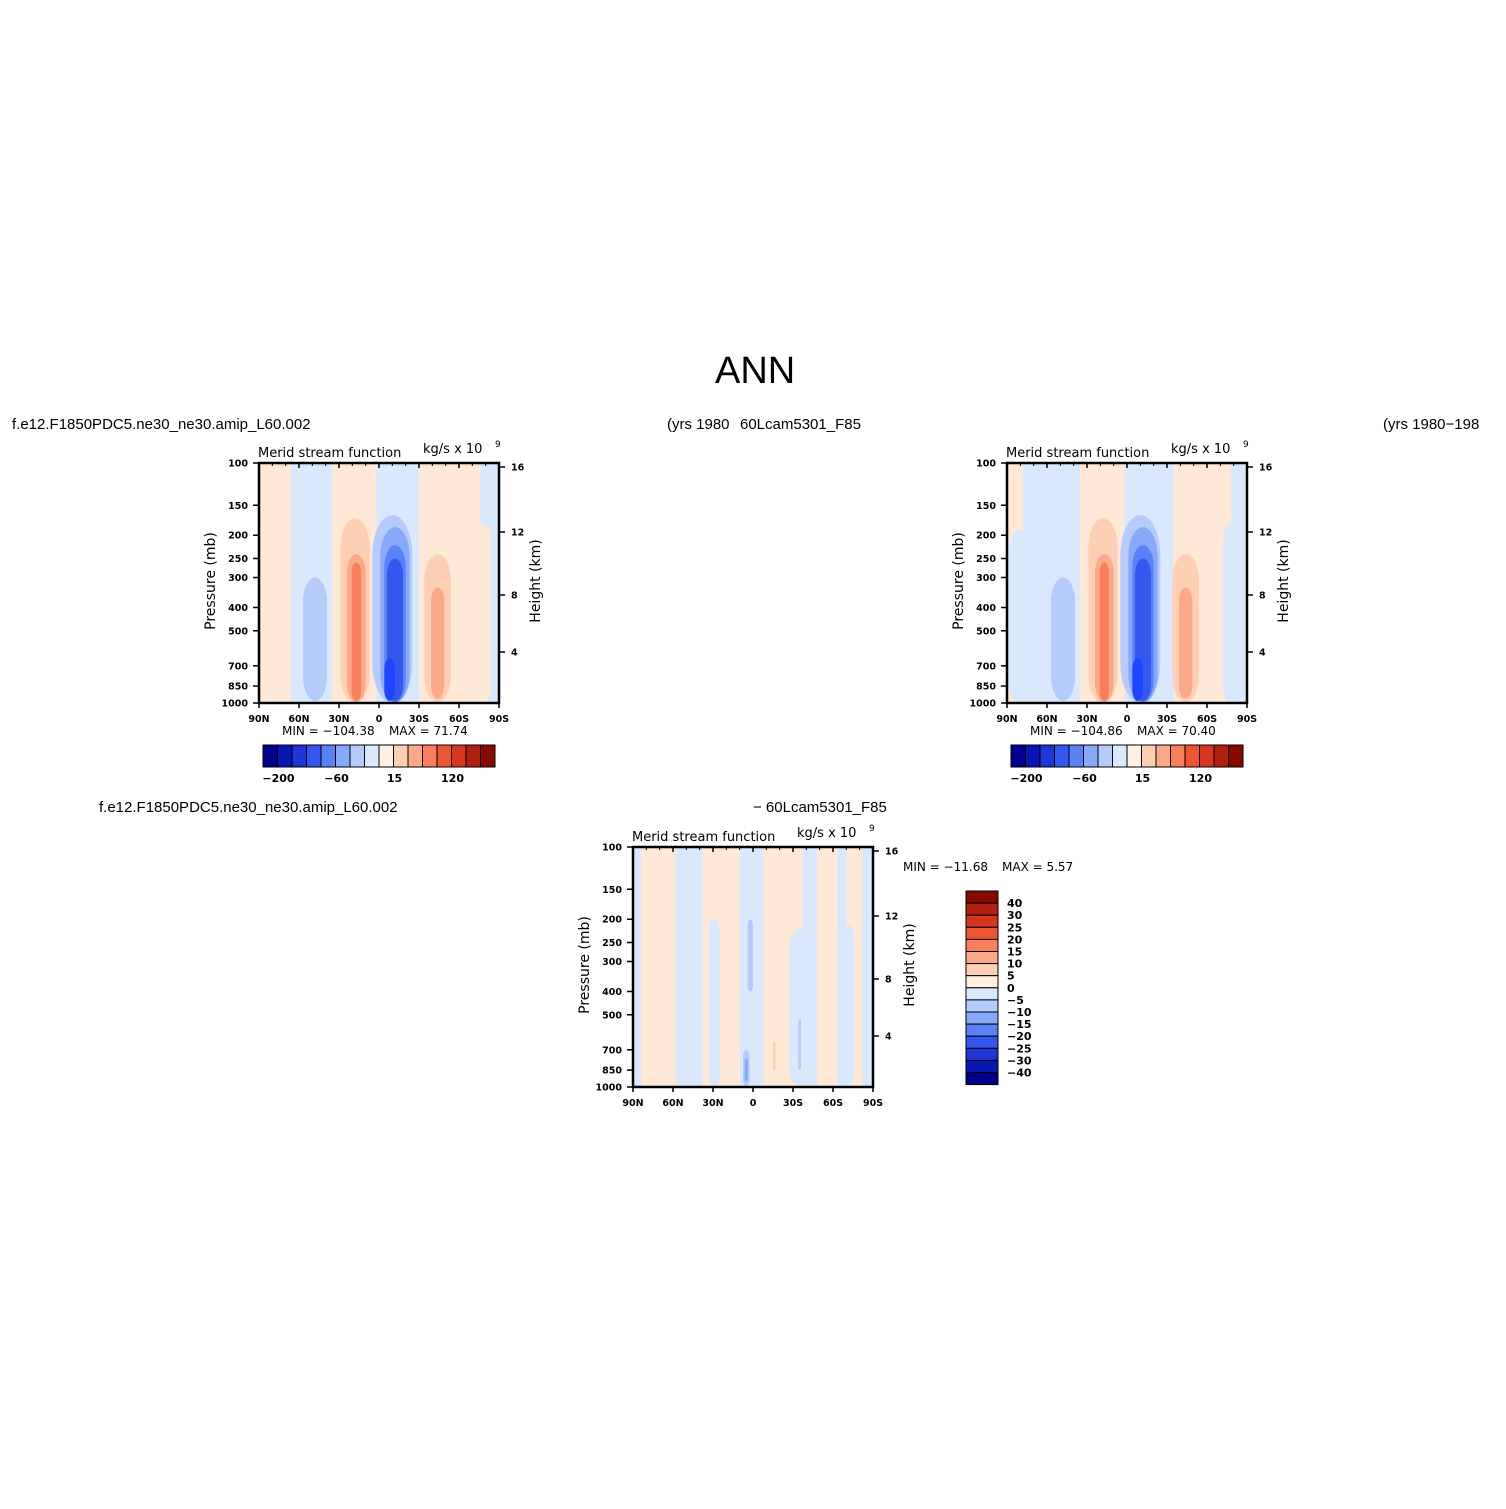 The width and height of the screenshot is (1506, 1509). Describe the element at coordinates (1019, 1073) in the screenshot. I see `colorbar-label: −40` at that location.